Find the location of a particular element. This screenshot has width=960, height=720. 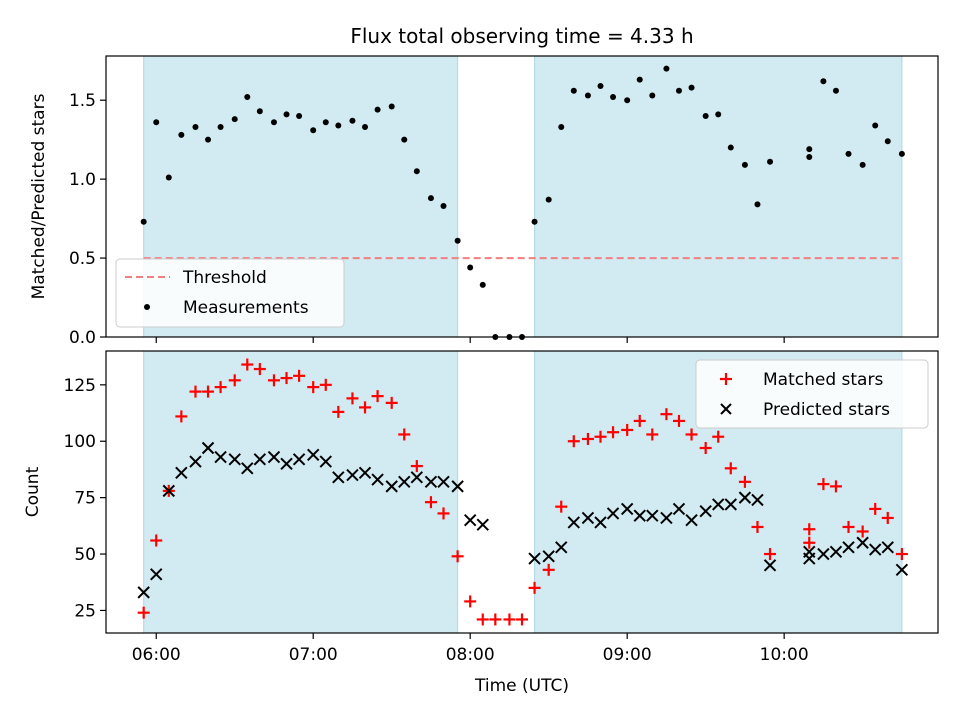

bottom-y-tick-label: 25 is located at coordinates (85, 611).